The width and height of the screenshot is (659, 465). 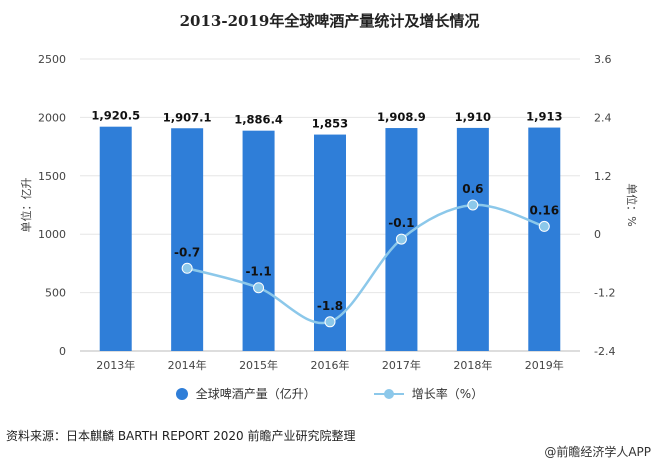 What do you see at coordinates (401, 117) in the screenshot?
I see `bar-value-label: 1,908.9` at bounding box center [401, 117].